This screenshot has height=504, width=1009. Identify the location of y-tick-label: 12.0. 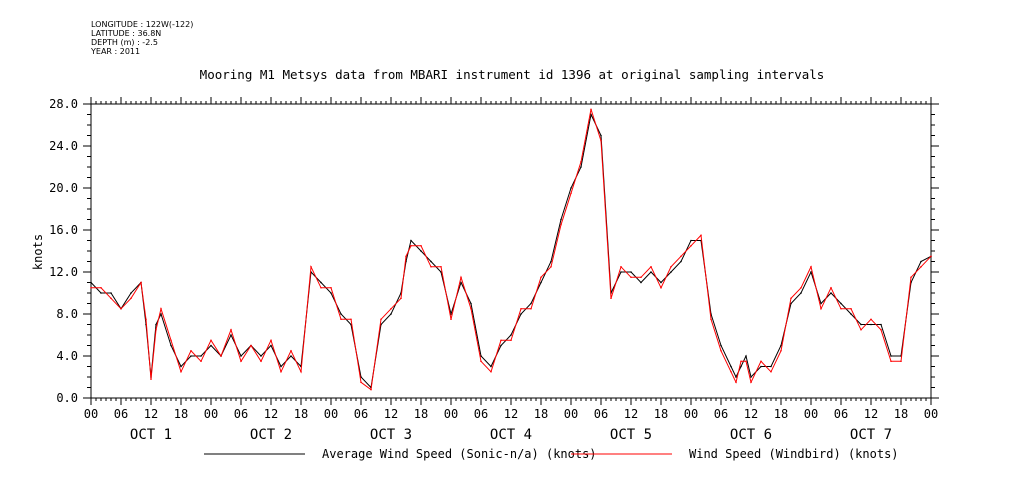
(63, 272).